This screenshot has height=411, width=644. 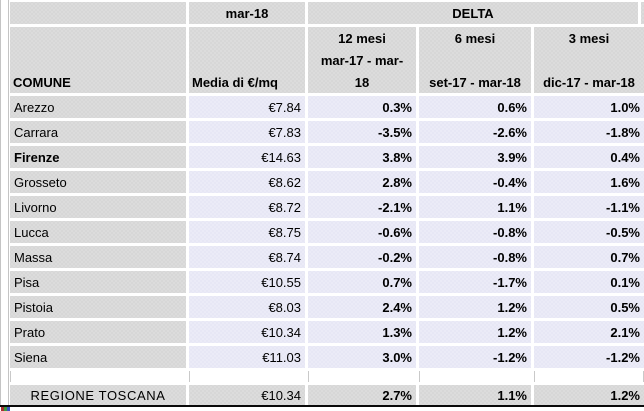 What do you see at coordinates (247, 207) in the screenshot?
I see `media-cell: €8.72` at bounding box center [247, 207].